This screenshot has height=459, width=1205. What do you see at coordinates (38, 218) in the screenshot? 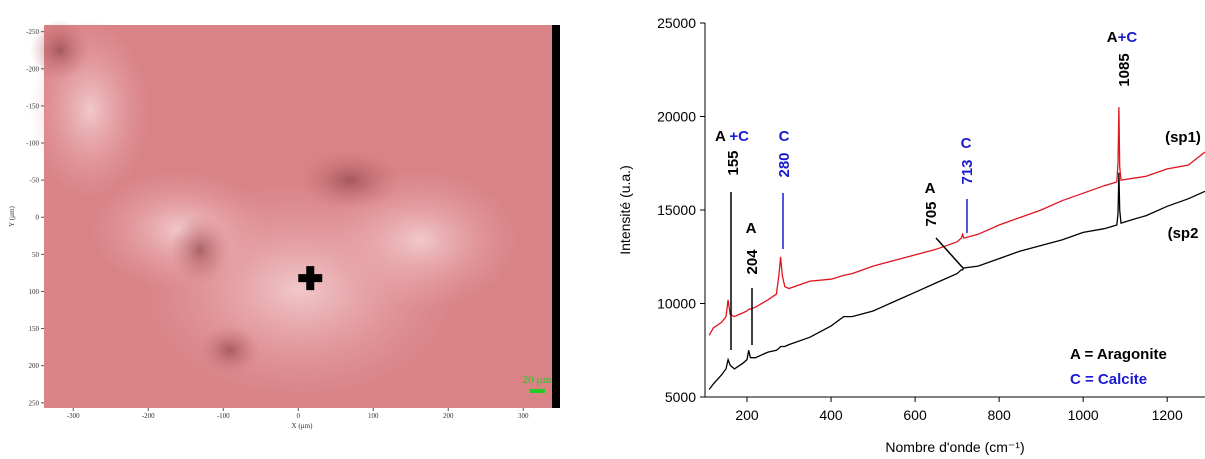
I see `y-tick-label: 0` at bounding box center [38, 218].